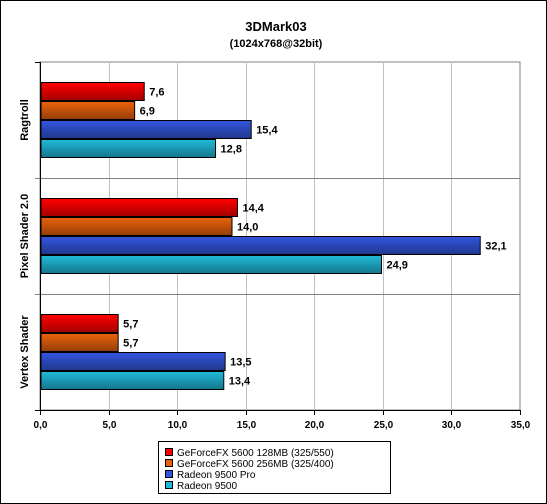  What do you see at coordinates (110, 425) in the screenshot?
I see `x-tick-label: 5,0` at bounding box center [110, 425].